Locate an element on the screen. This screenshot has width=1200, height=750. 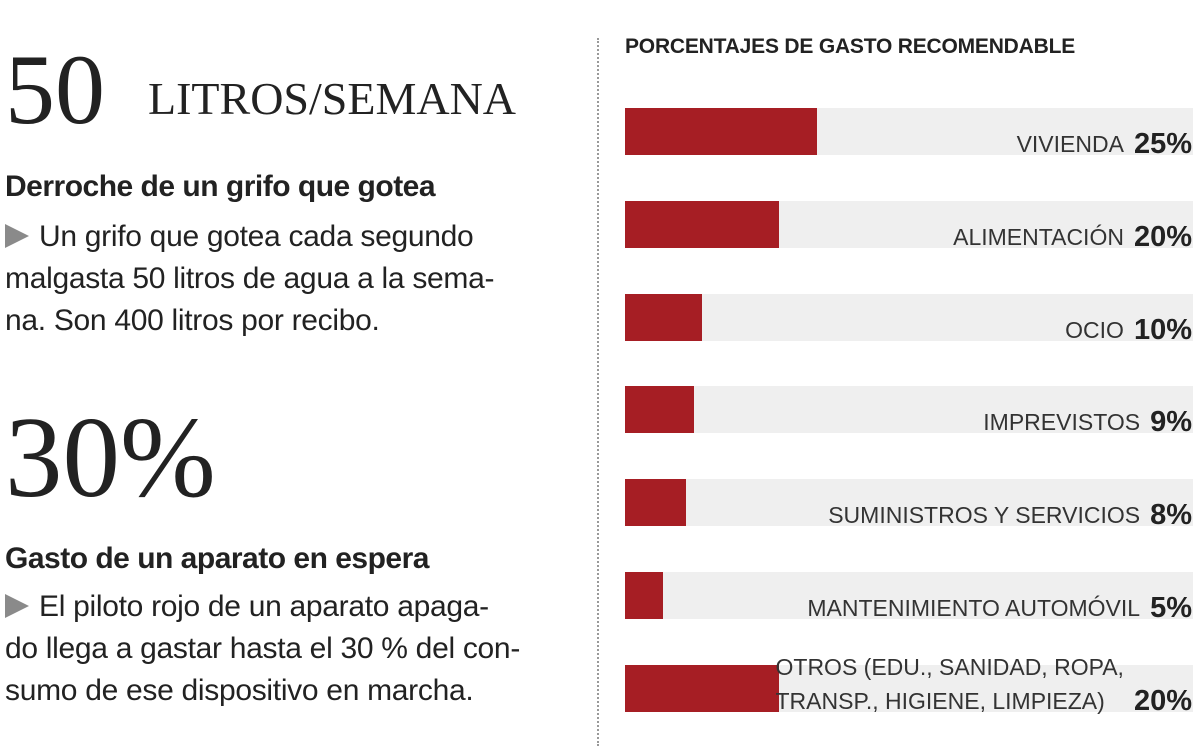
value-label: 8% is located at coordinates (1171, 515).